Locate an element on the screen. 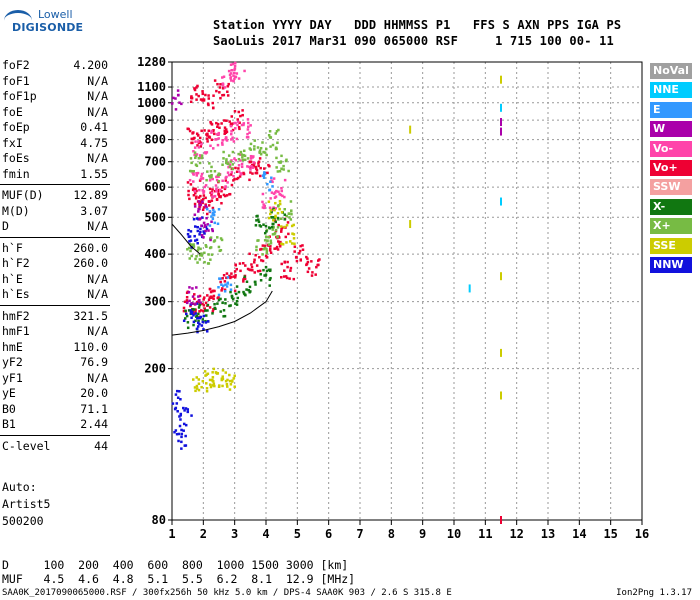 This screenshot has height=600, width=700. param-value: 110.0 is located at coordinates (90, 346).